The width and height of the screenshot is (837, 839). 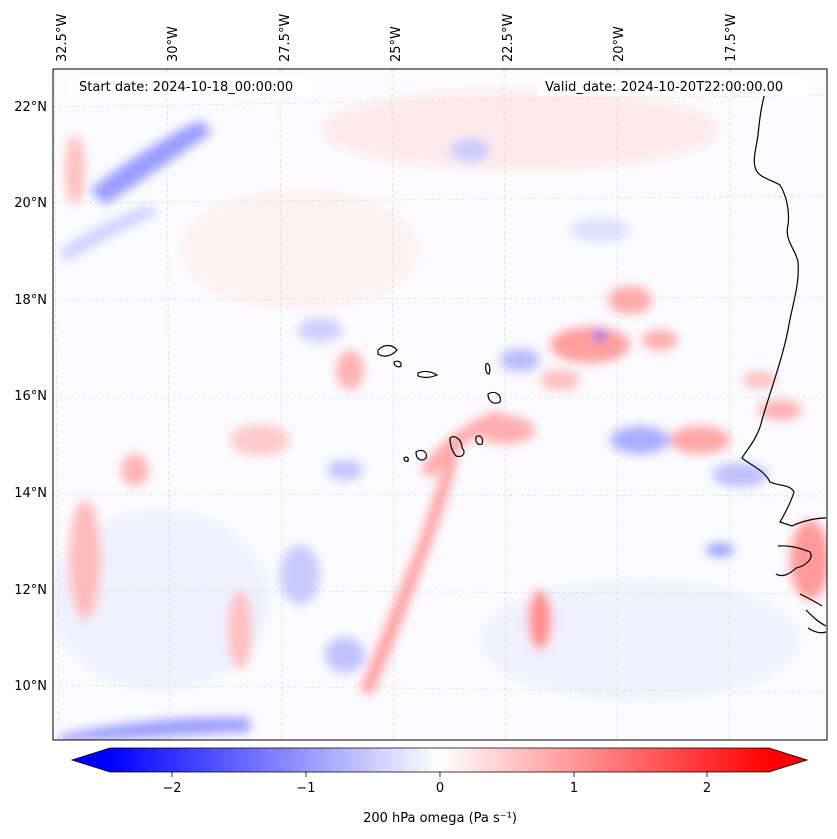 What do you see at coordinates (664, 87) in the screenshot?
I see `valid-date-label: Valid_date: 2024-10-20T22:00:00.00` at bounding box center [664, 87].